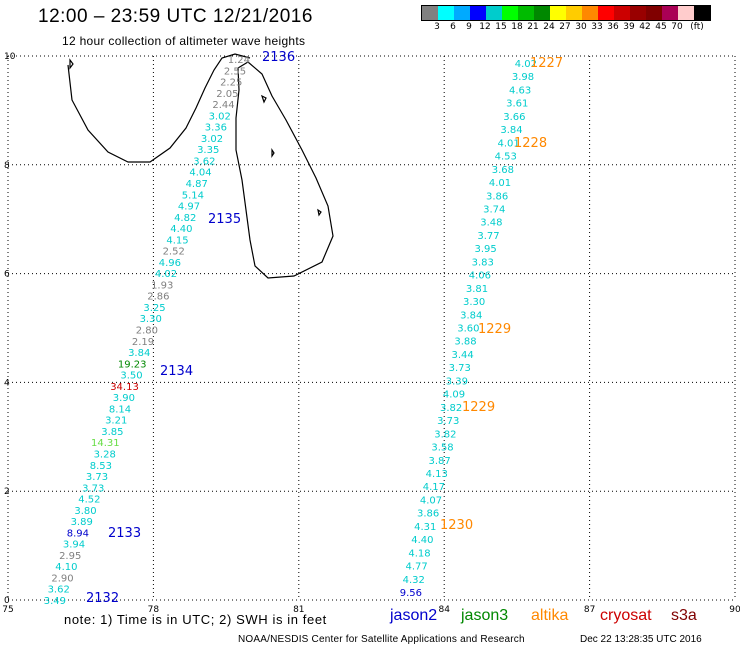  What do you see at coordinates (414, 615) in the screenshot?
I see `satellite-legend-item: jason2` at bounding box center [414, 615].